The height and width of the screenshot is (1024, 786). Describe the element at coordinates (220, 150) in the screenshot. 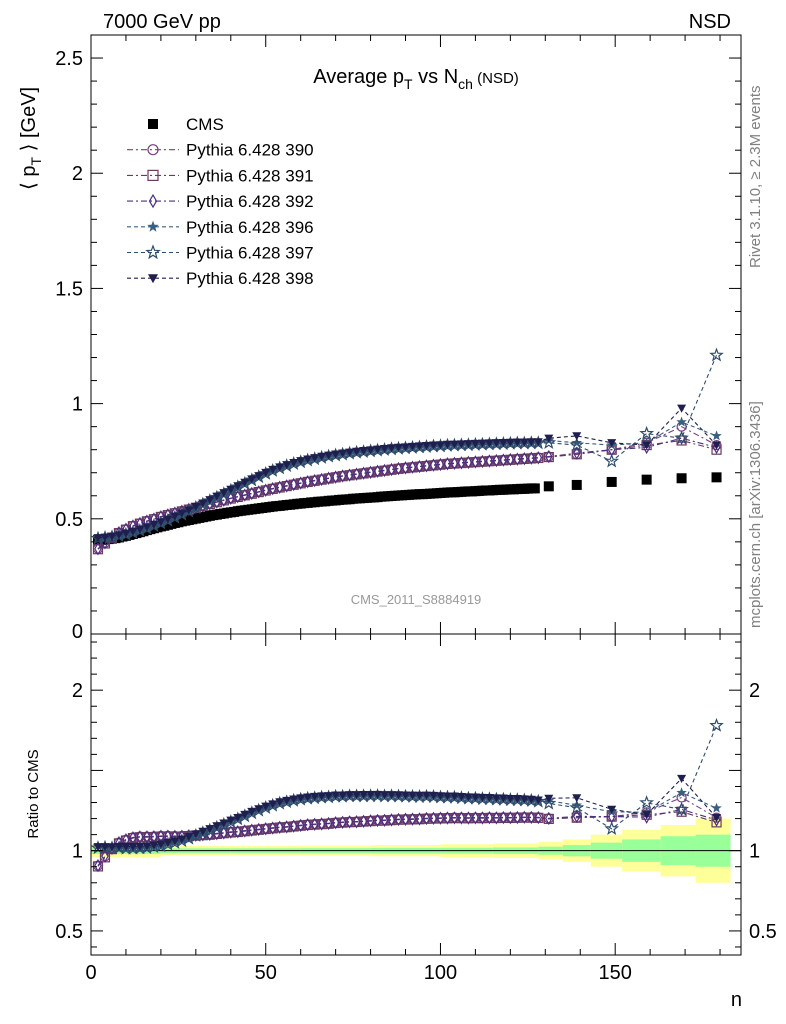

I see `legend-entry-1: Pythia 6.428 390` at that location.